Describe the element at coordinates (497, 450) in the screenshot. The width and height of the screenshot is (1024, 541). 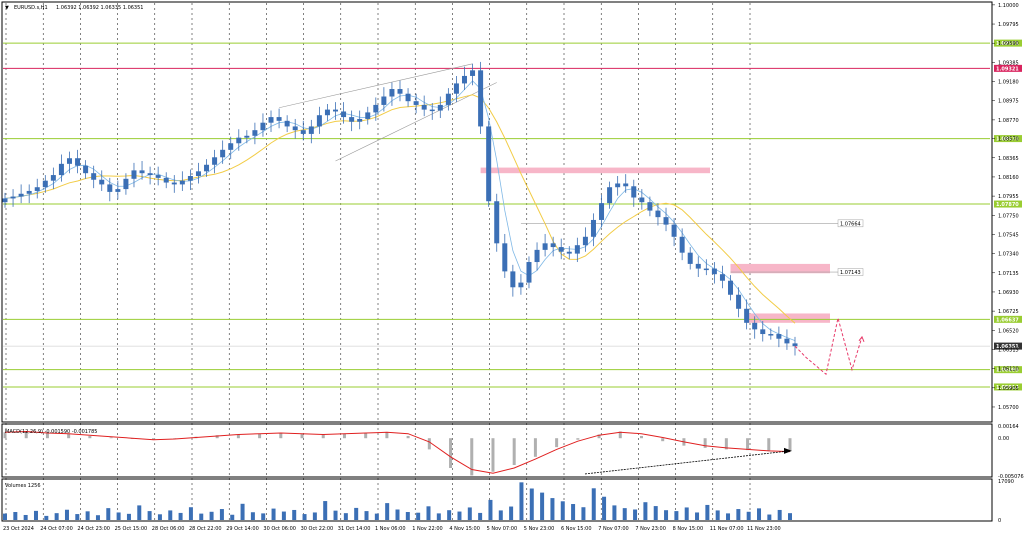
I see `macd-pane` at that location.